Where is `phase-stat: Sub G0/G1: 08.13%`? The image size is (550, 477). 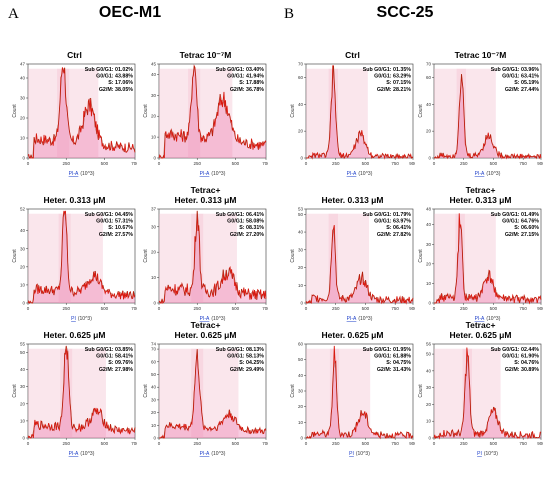
phase-stat: Sub G0/G1: 08.13% is located at coordinates (240, 350).